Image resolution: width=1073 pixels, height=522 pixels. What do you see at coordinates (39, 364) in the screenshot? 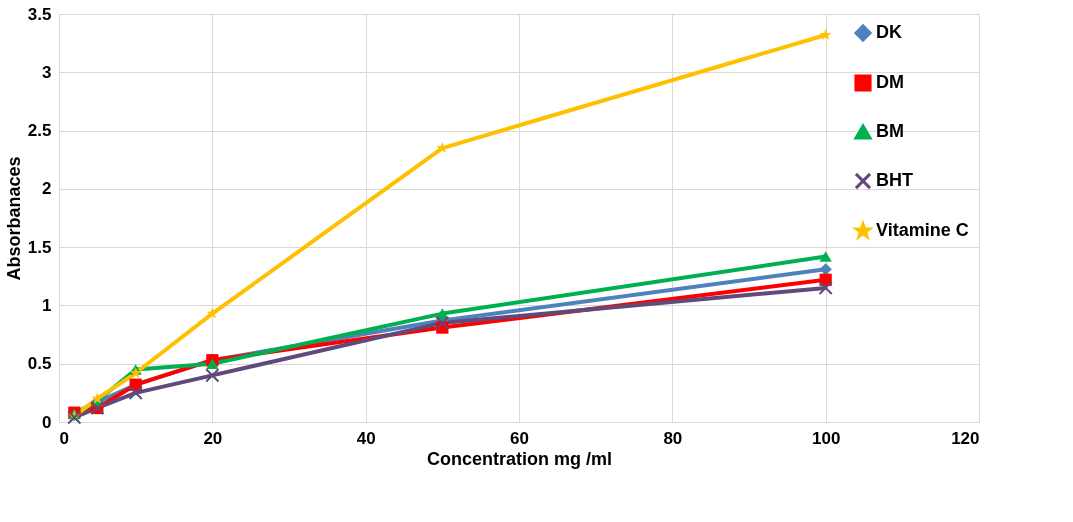
I see `y-tick-label: 0.5` at bounding box center [39, 364].